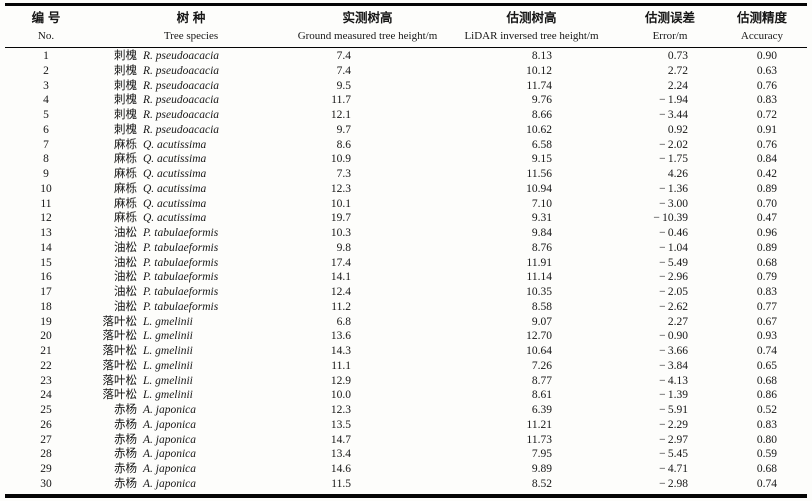 This screenshot has width=812, height=501. What do you see at coordinates (541, 159) in the screenshot?
I see `lidar-height-cell: 9.15` at bounding box center [541, 159].